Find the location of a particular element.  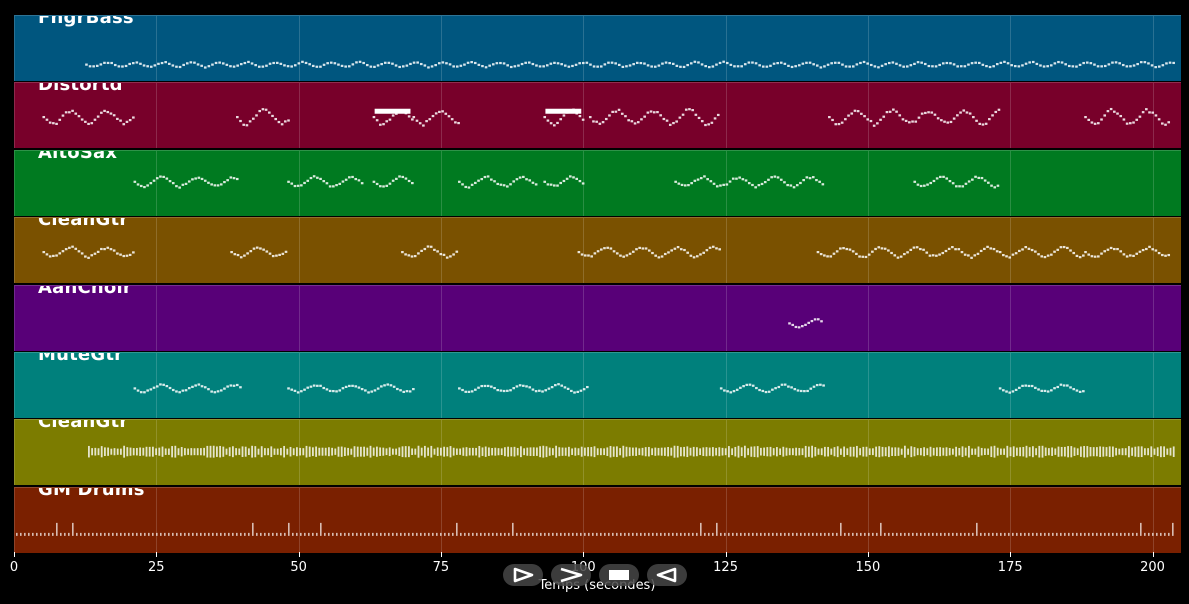

forward-button is located at coordinates (571, 575).